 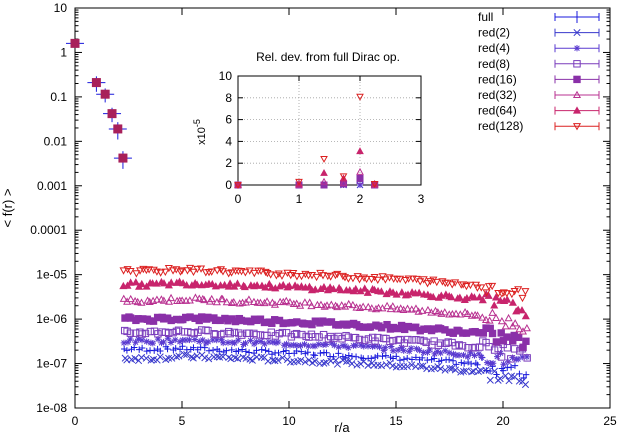 What do you see at coordinates (610, 421) in the screenshot?
I see `x-tick-label: 25` at bounding box center [610, 421].